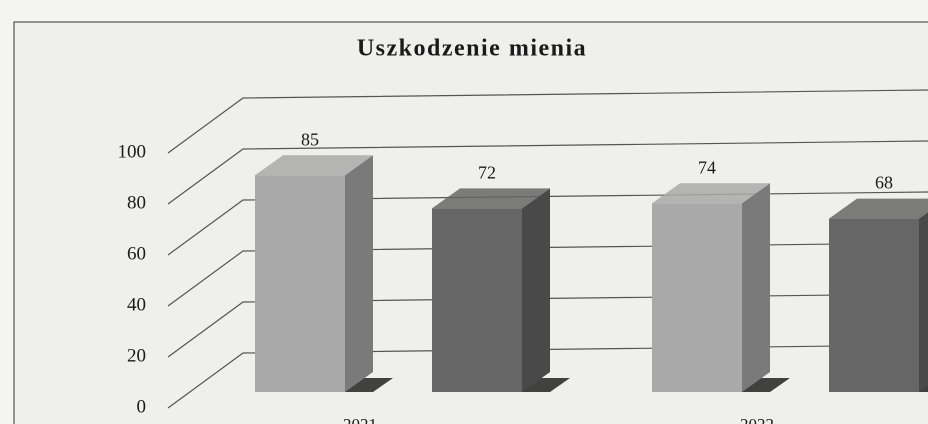  I want to click on data-label: 72, so click(487, 173).